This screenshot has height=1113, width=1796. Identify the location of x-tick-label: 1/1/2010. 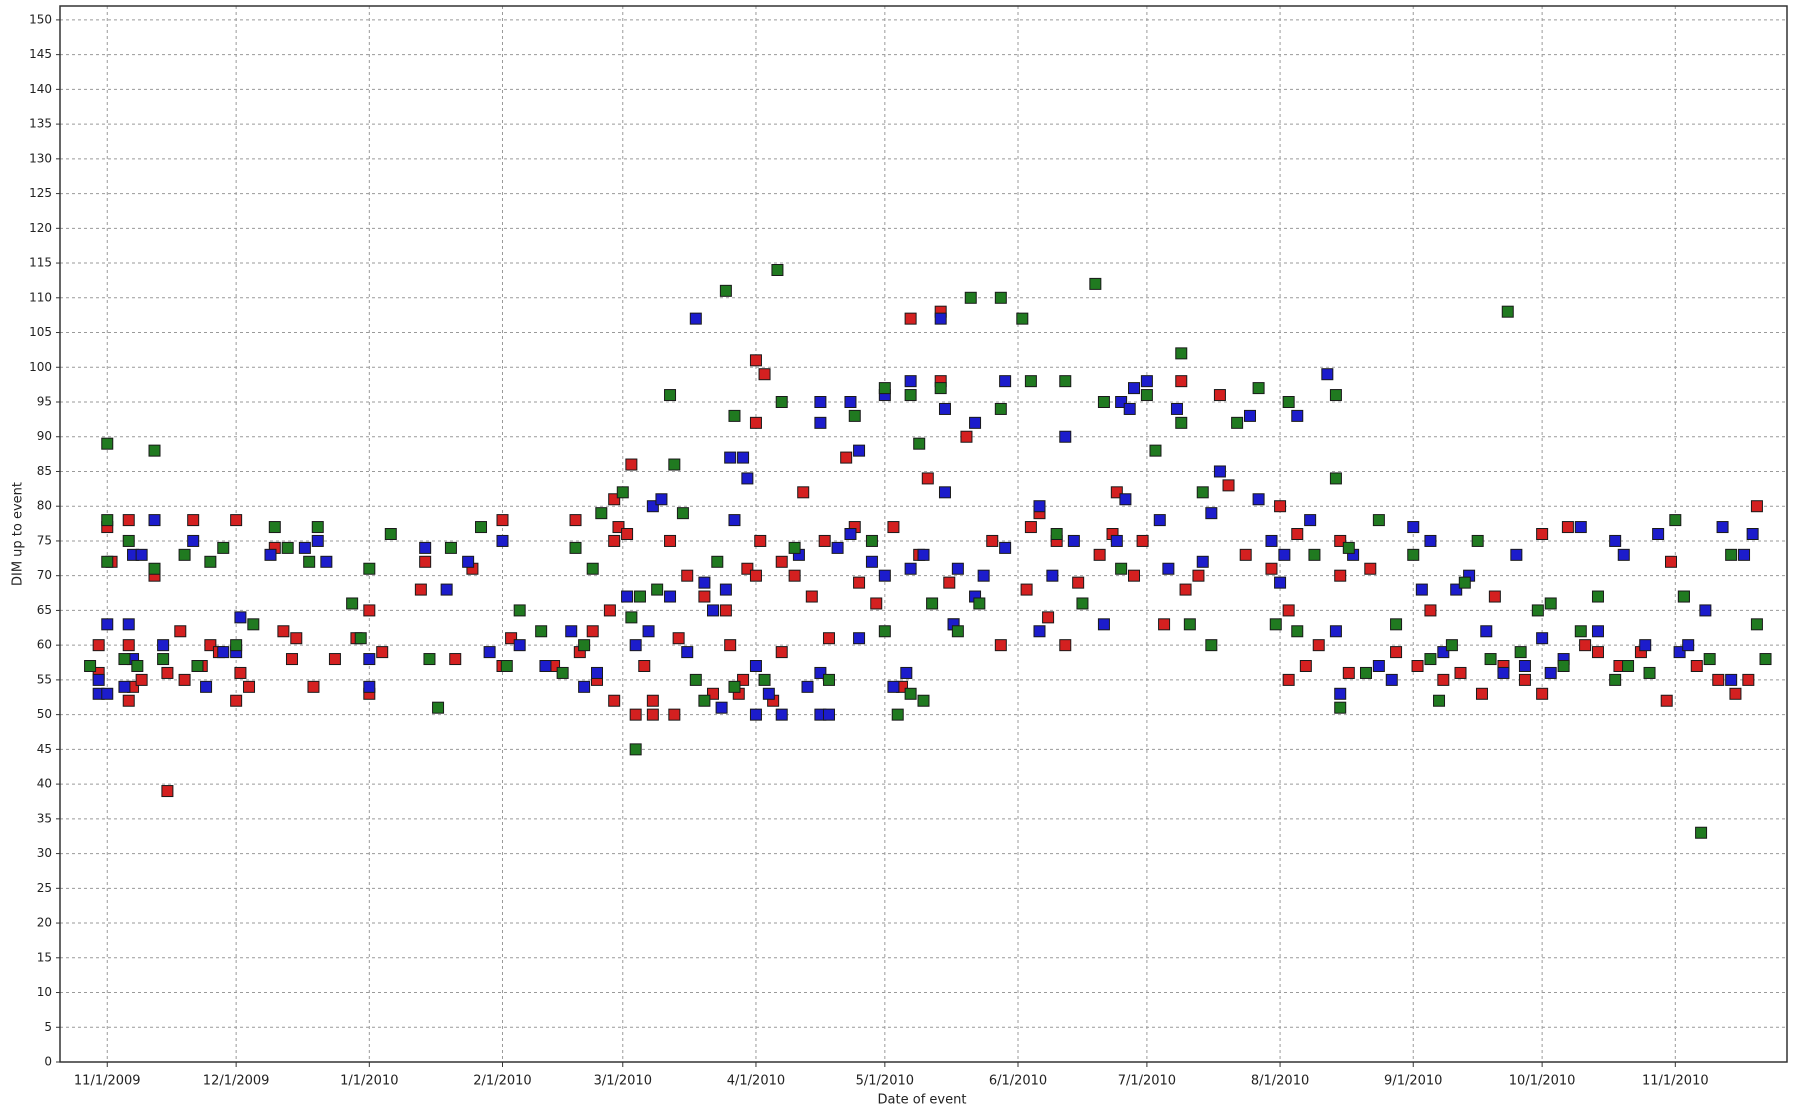
(369, 1081).